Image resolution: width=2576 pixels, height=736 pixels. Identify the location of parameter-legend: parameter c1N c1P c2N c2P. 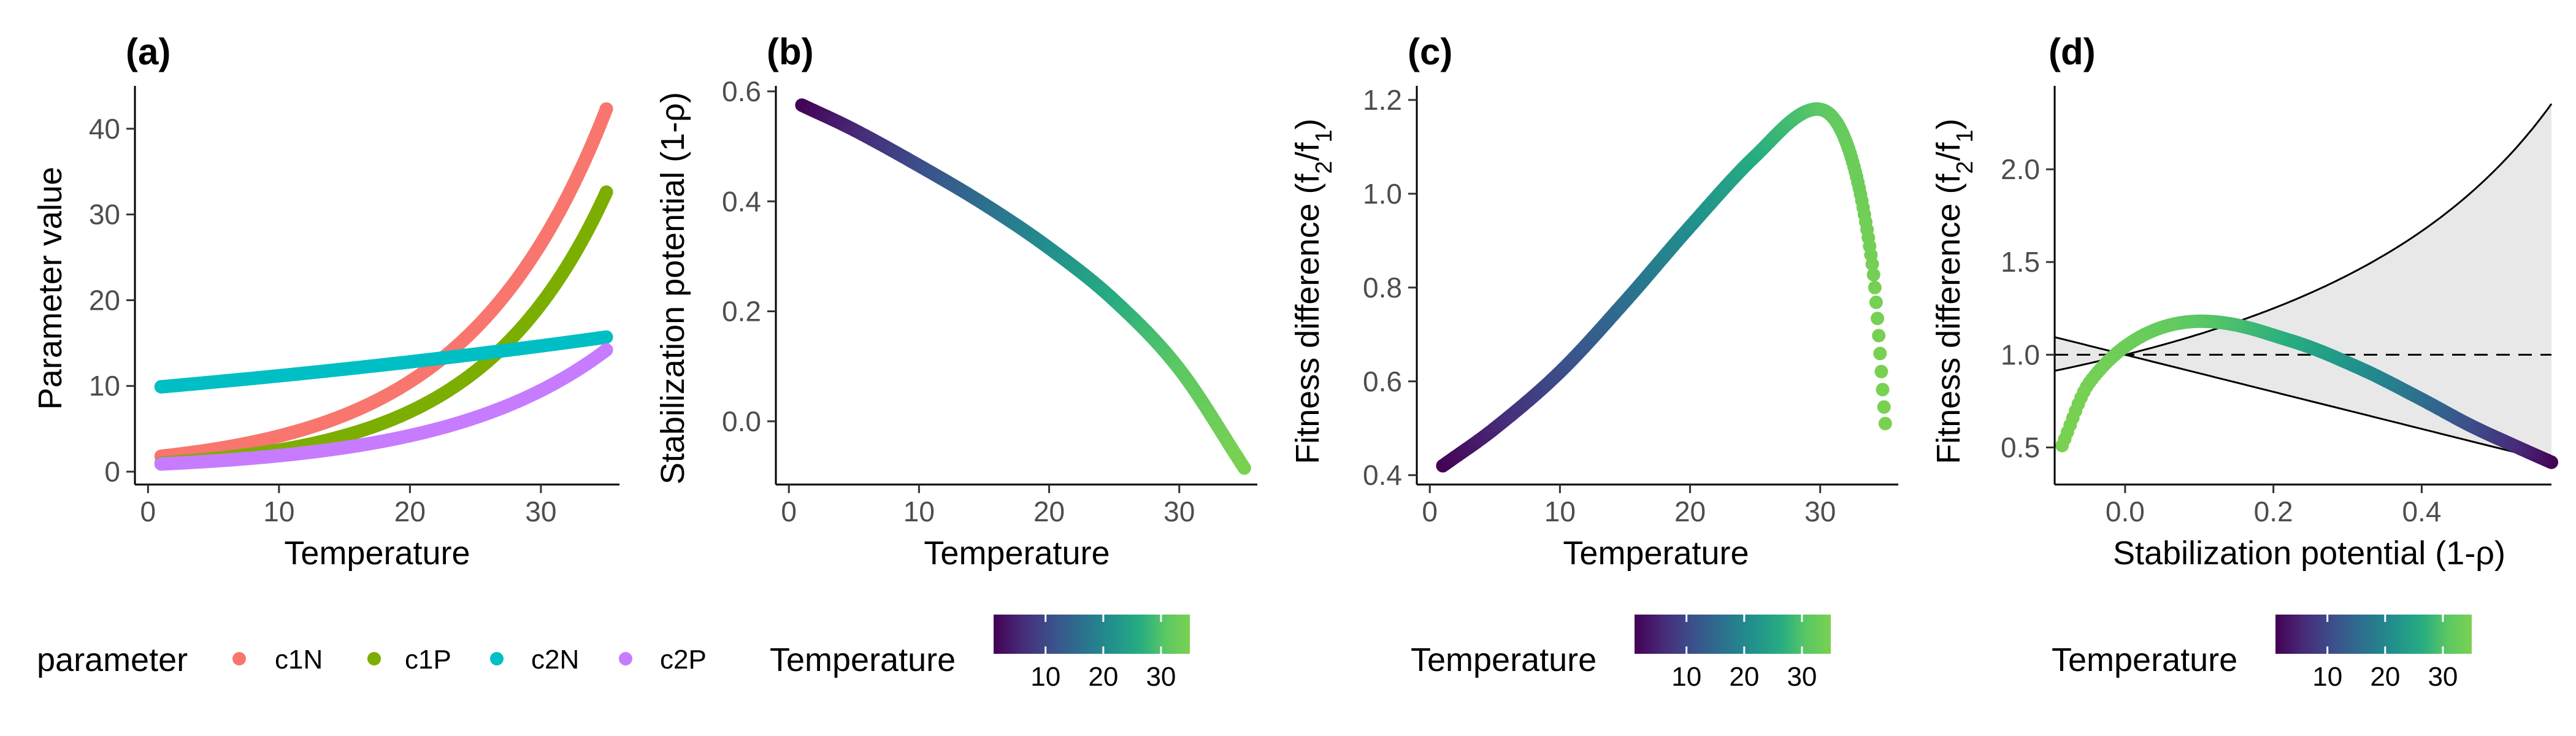
(372, 660).